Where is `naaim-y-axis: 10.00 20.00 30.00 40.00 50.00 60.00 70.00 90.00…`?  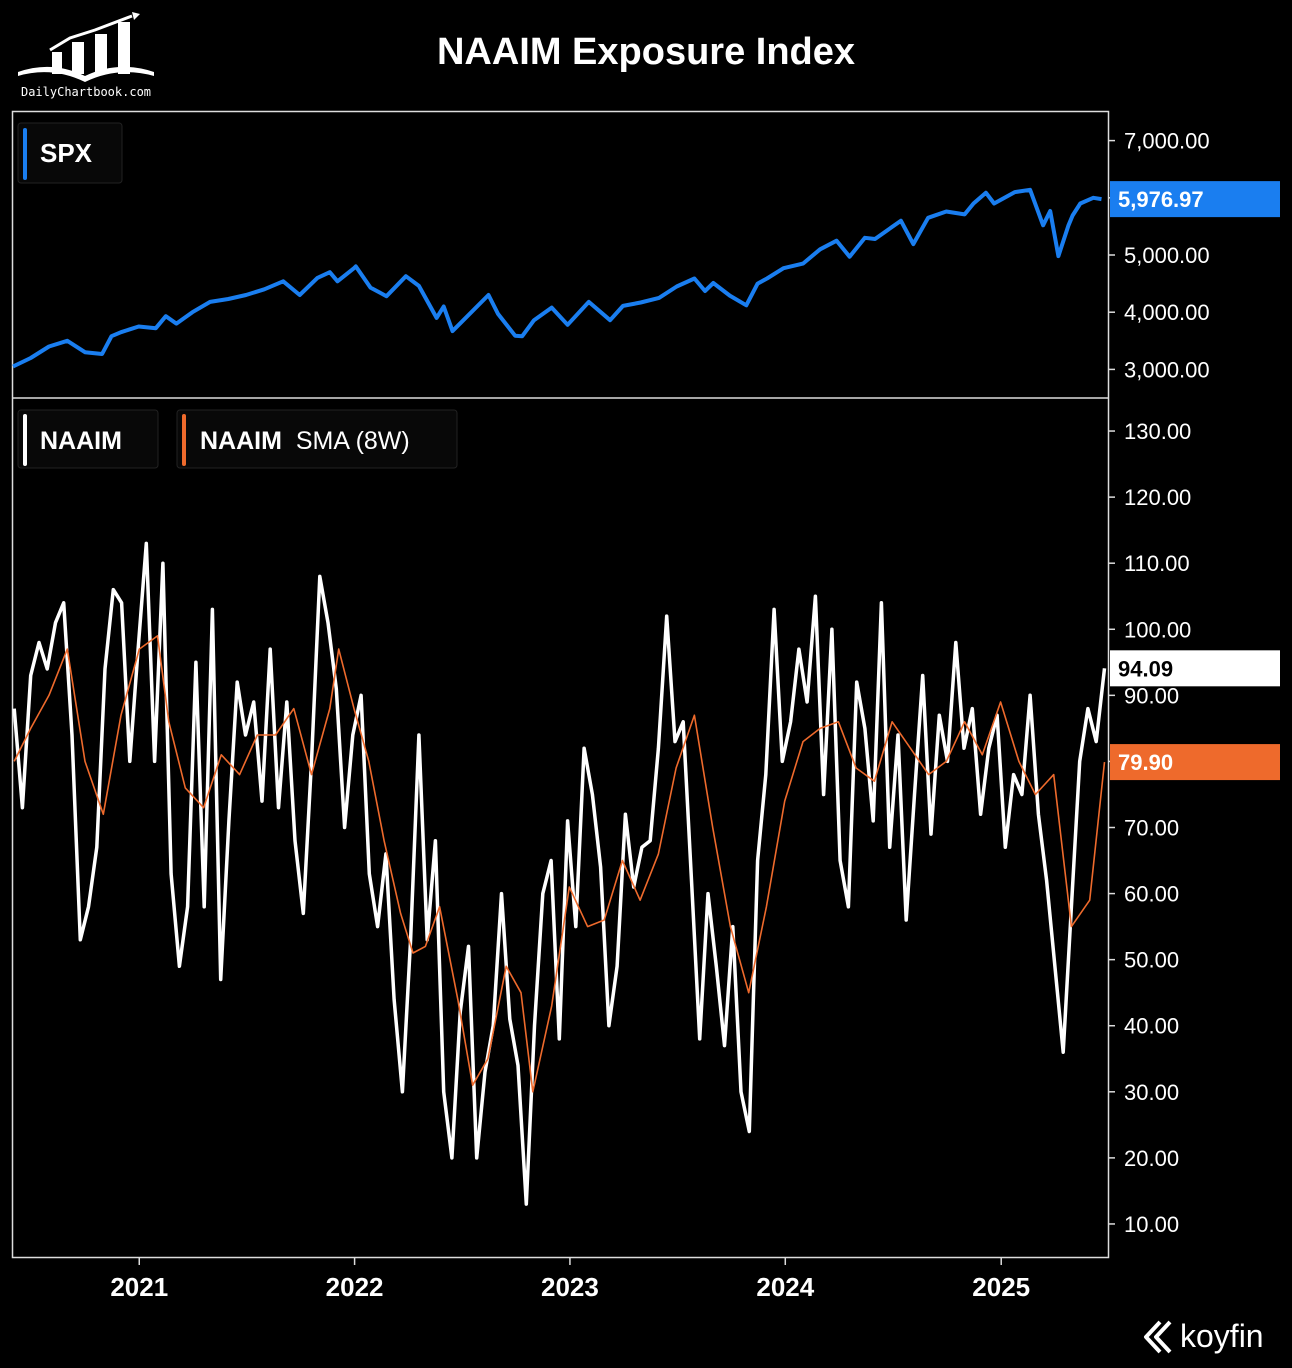 naaim-y-axis: 10.00 20.00 30.00 40.00 50.00 60.00 70.00 90.00… is located at coordinates (1150, 828).